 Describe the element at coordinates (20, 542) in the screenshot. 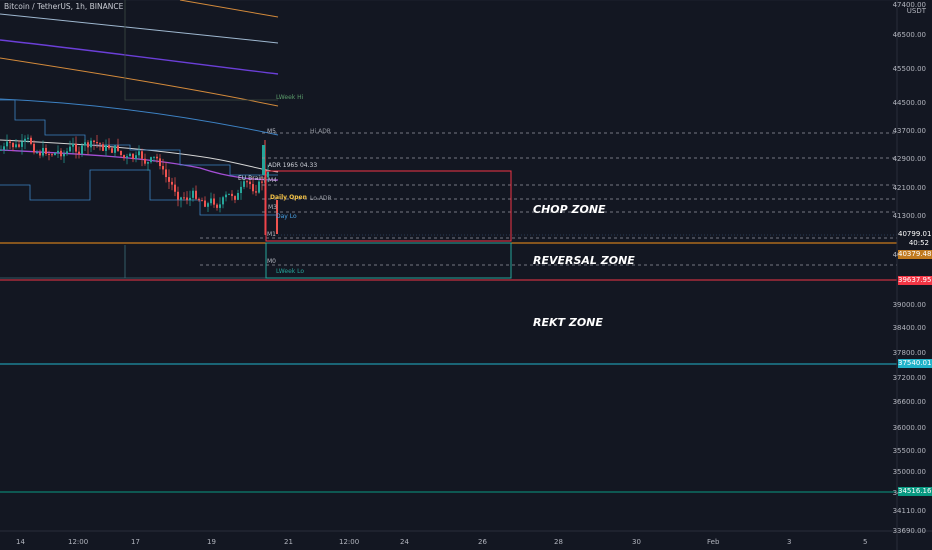

I see `time-axis-label: 14` at that location.